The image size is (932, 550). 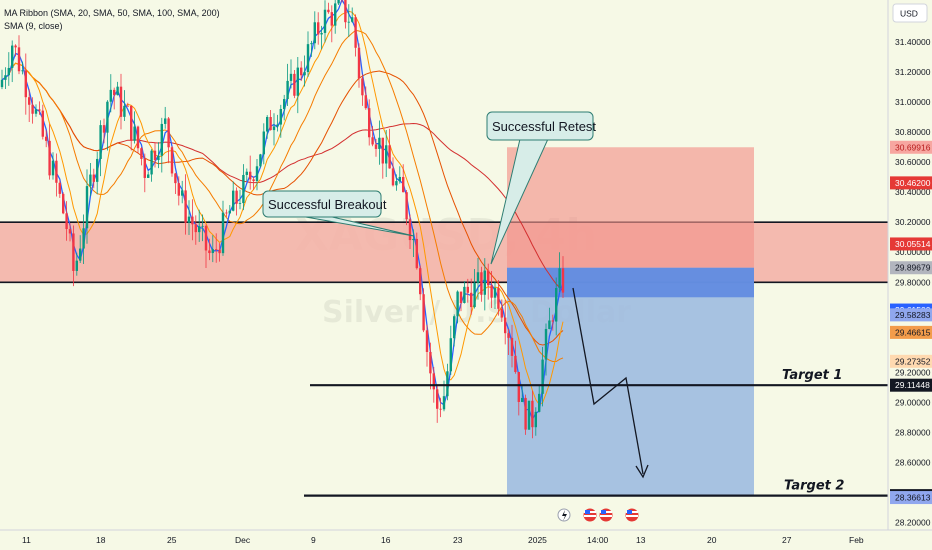 I want to click on price-label: 29.46615, so click(x=911, y=332).